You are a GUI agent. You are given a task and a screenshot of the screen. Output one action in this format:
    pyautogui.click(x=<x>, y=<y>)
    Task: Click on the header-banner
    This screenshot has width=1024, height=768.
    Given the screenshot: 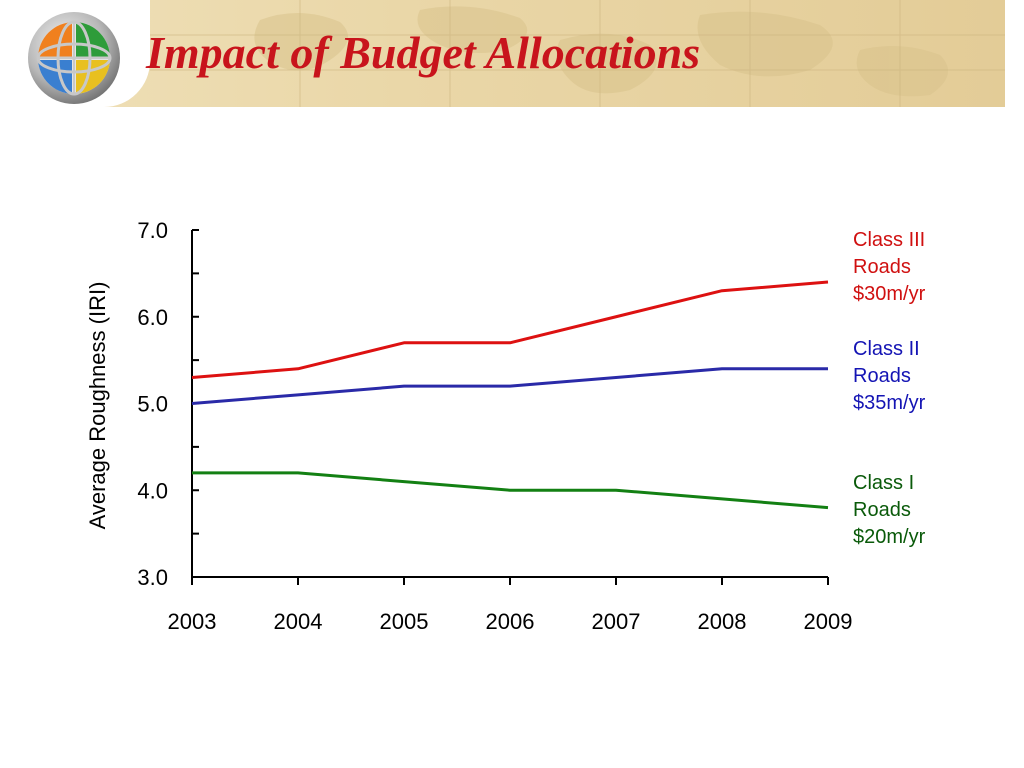 What is the action you would take?
    pyautogui.click(x=502, y=53)
    